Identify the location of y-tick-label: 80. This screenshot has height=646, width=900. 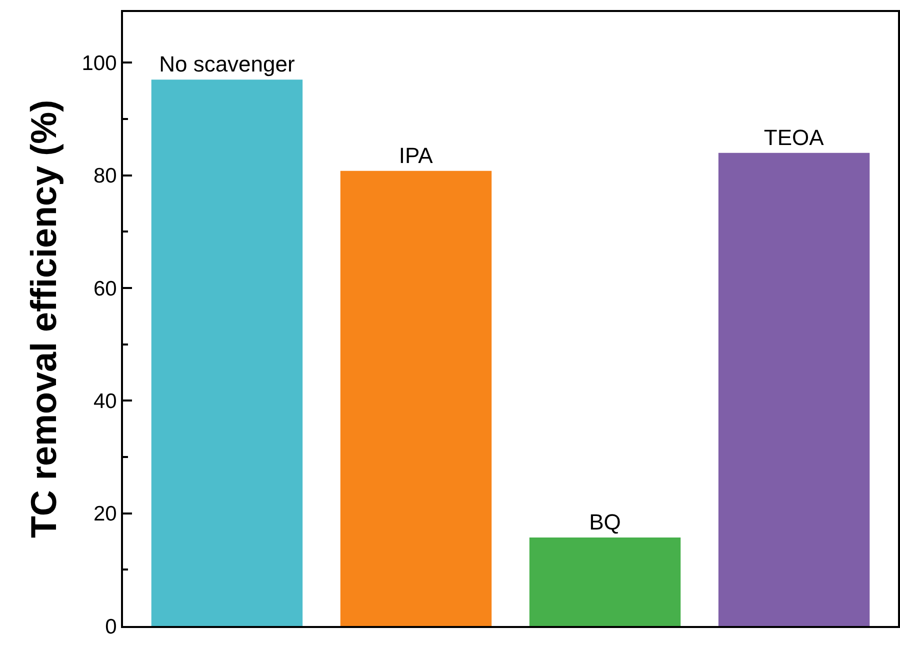
(105, 176).